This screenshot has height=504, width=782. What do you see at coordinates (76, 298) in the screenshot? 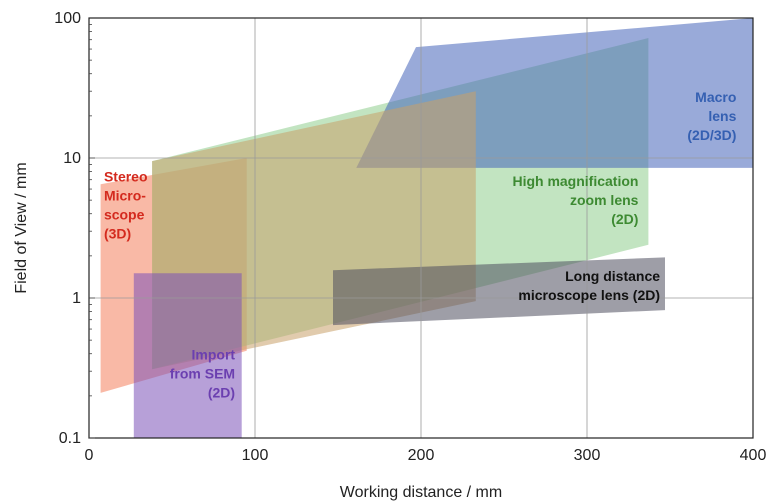
I see `y-tick-label: 1` at bounding box center [76, 298].